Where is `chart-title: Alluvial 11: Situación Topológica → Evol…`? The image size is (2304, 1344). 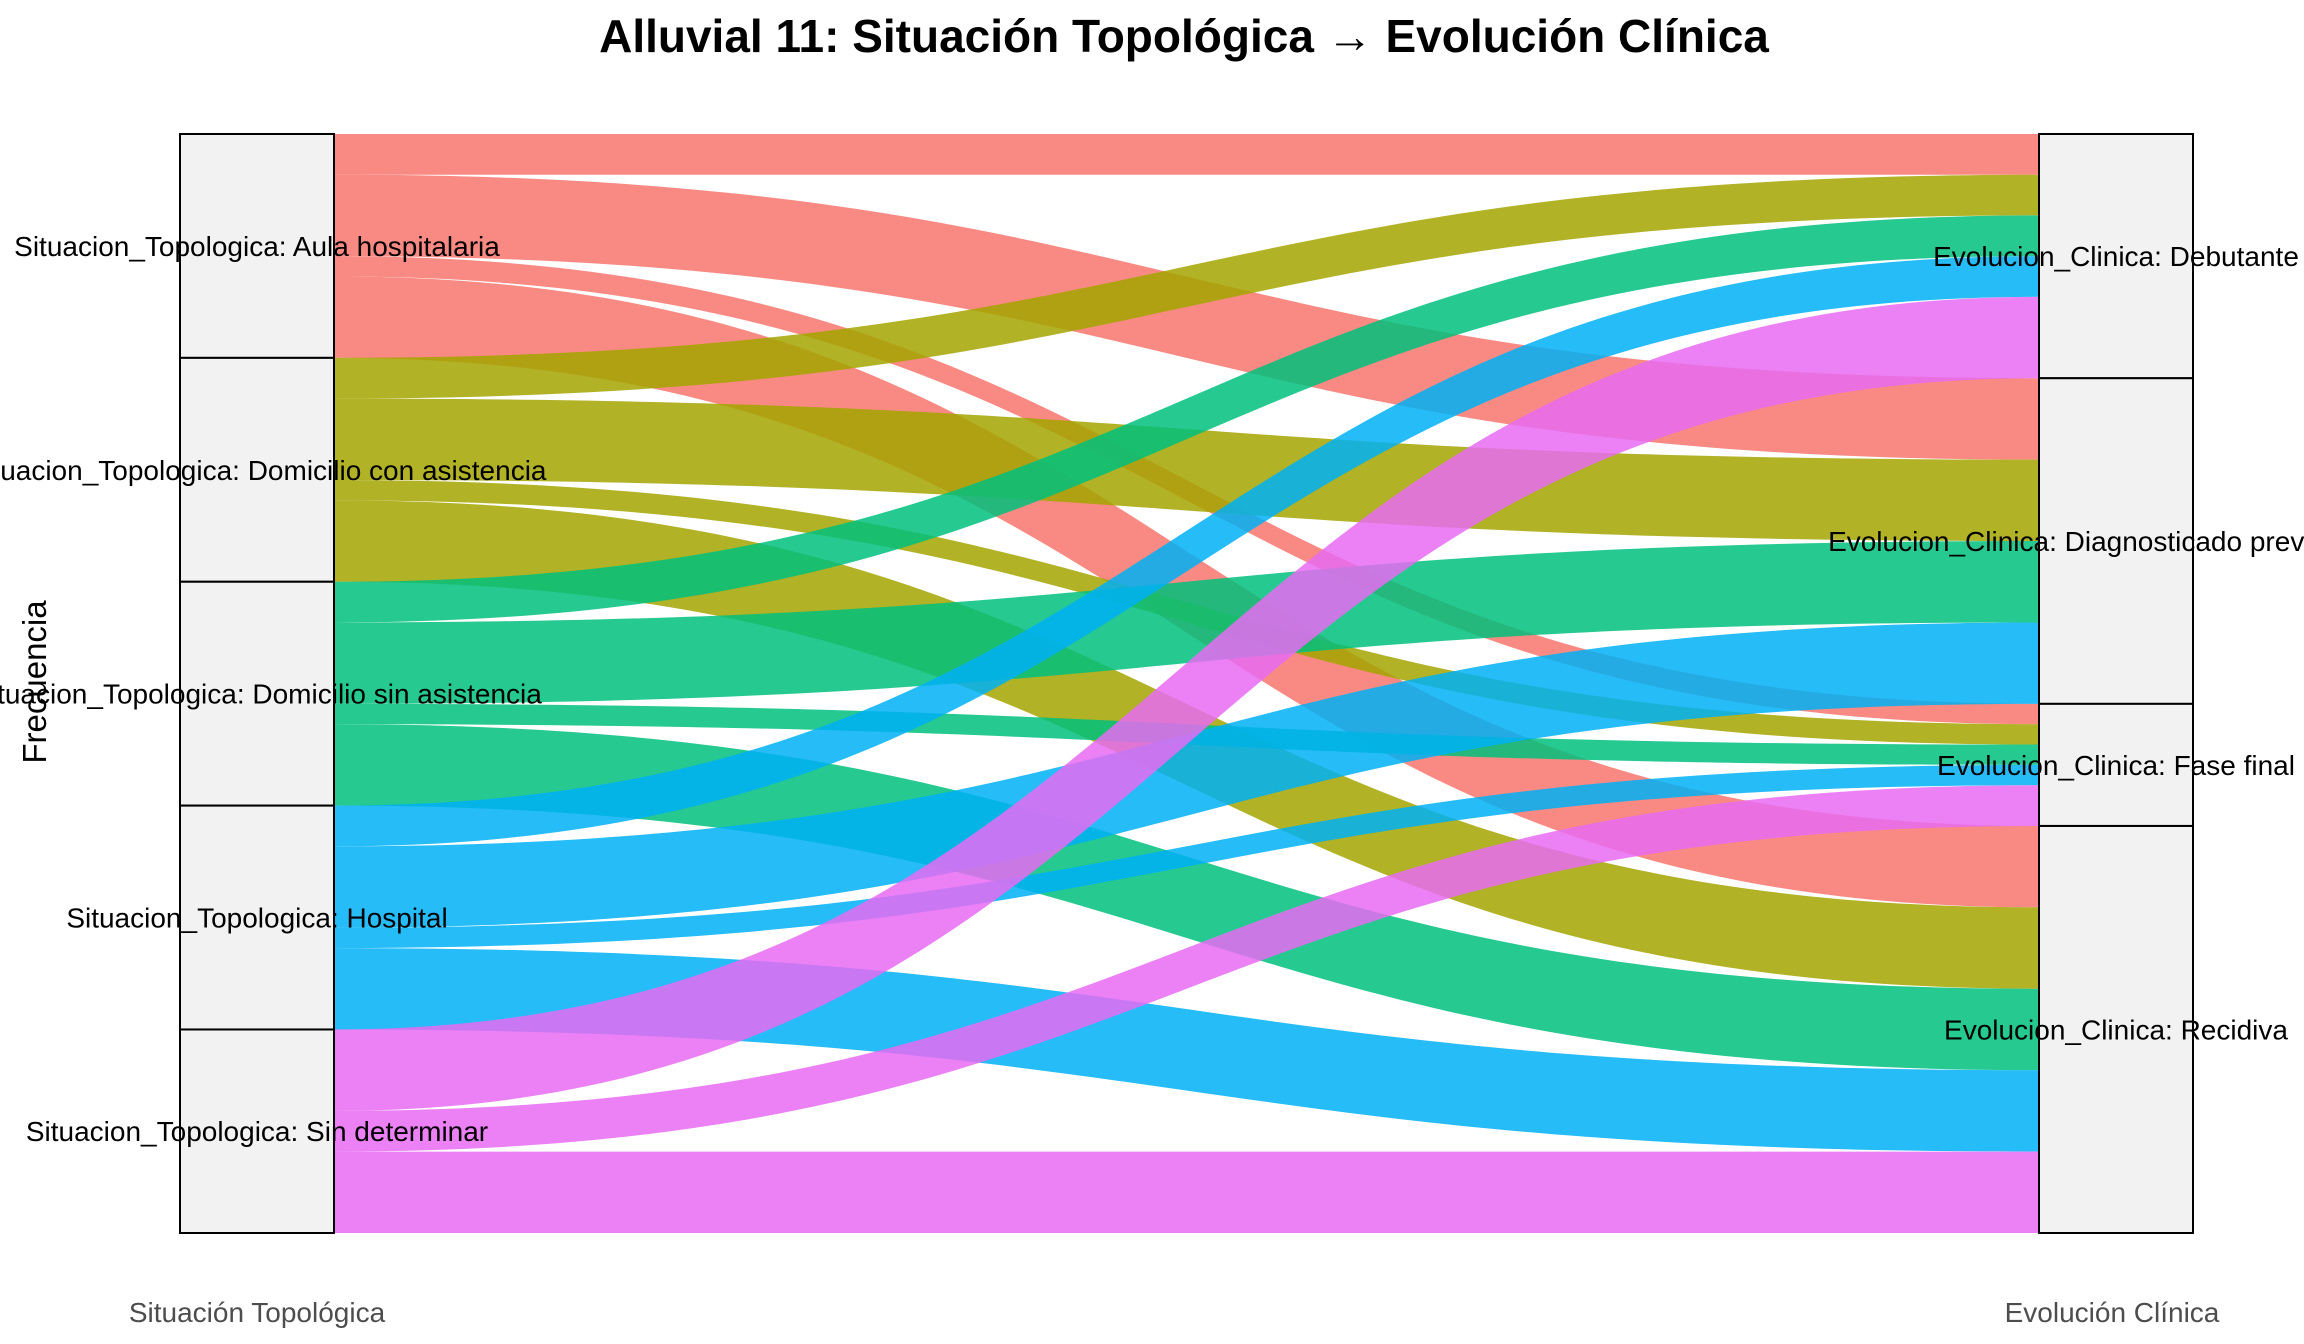 chart-title: Alluvial 11: Situación Topológica → Evol… is located at coordinates (1184, 36).